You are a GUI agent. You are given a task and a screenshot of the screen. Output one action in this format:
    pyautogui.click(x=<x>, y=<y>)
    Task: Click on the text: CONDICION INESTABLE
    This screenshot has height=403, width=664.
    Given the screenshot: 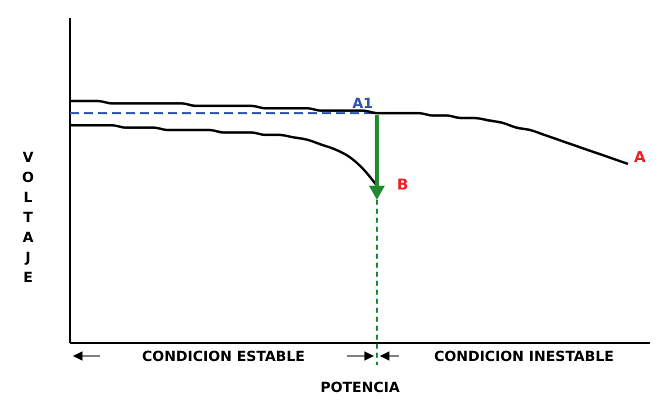 What is the action you would take?
    pyautogui.click(x=524, y=357)
    